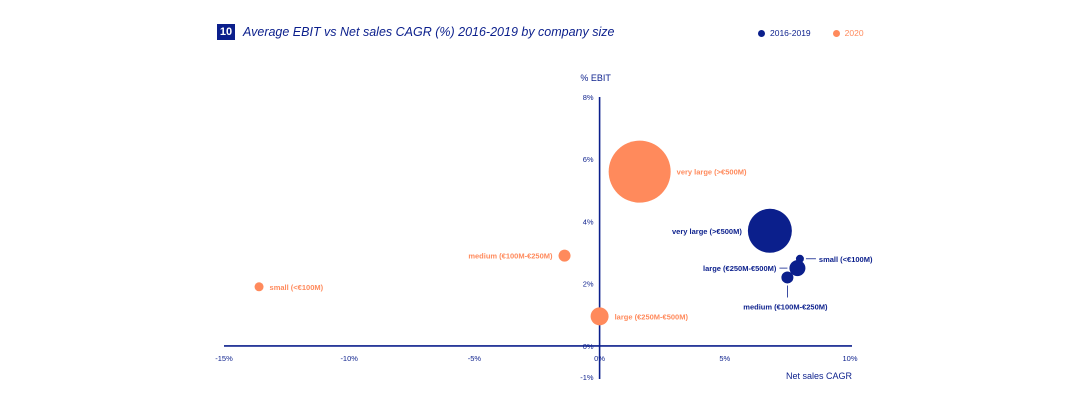 The image size is (1066, 417). What do you see at coordinates (761, 33) in the screenshot?
I see `legend-marker-2016-2019` at bounding box center [761, 33].